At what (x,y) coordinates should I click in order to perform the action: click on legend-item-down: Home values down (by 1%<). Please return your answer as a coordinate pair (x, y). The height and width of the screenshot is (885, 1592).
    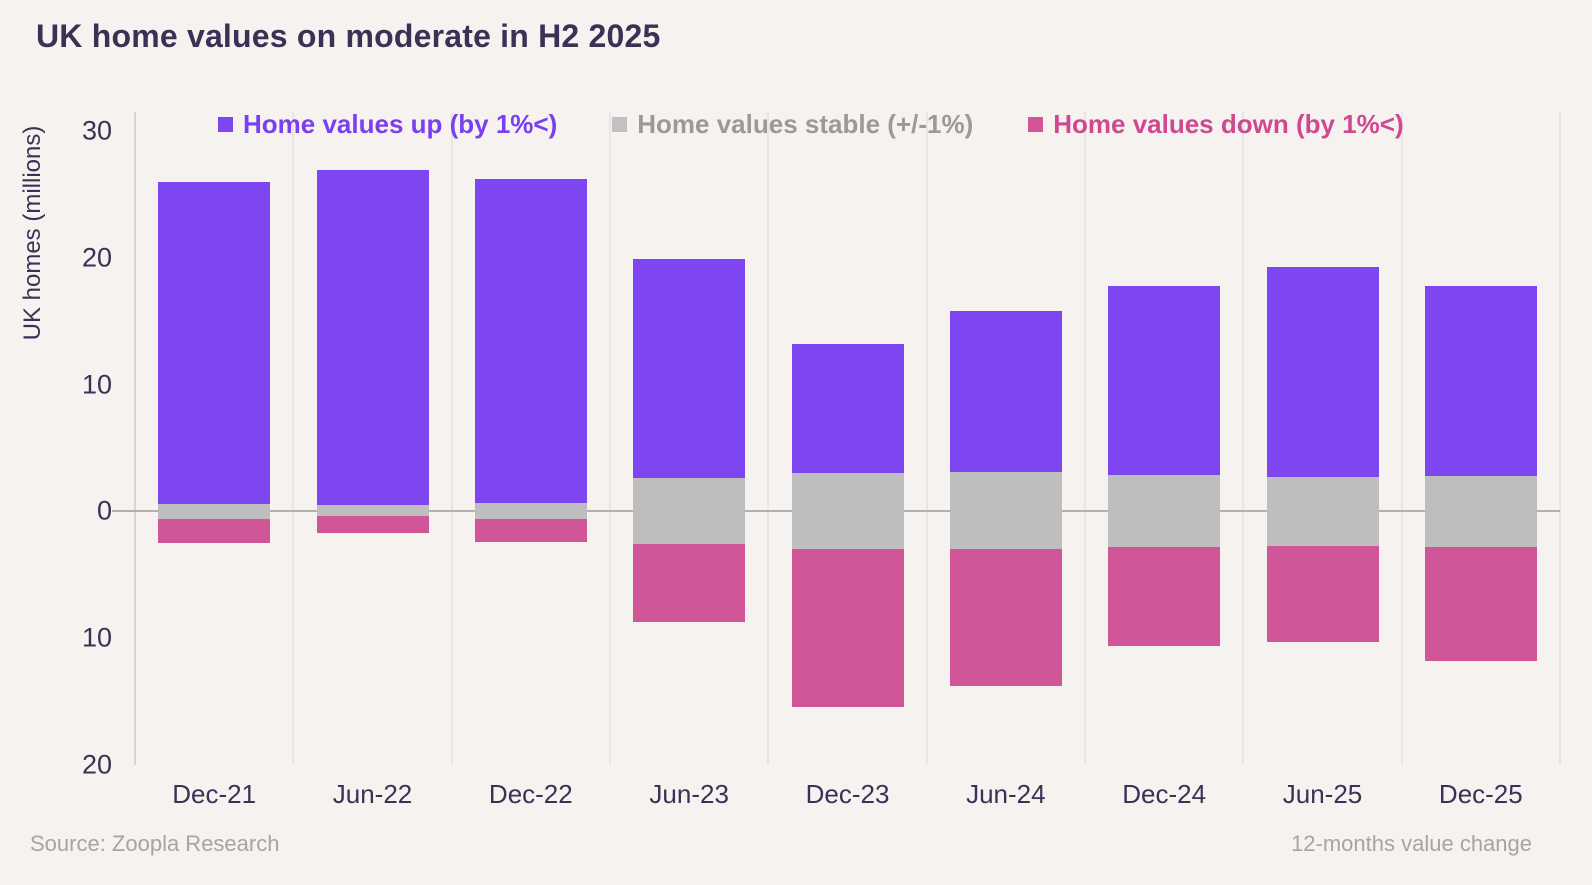
    Looking at the image, I should click on (1216, 124).